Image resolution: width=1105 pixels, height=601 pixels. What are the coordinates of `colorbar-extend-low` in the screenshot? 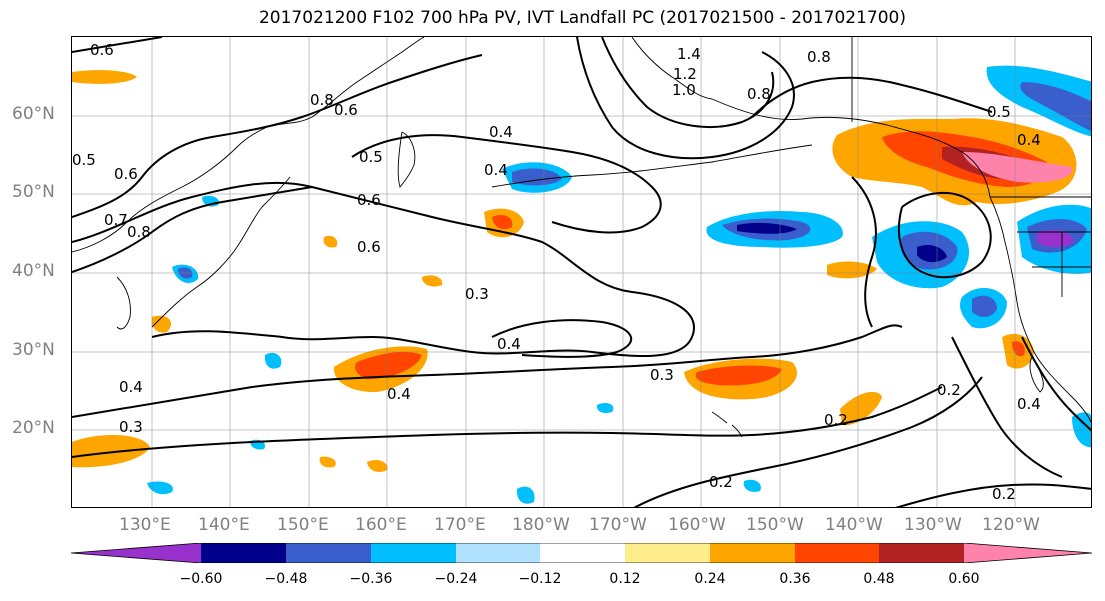 It's located at (136, 553).